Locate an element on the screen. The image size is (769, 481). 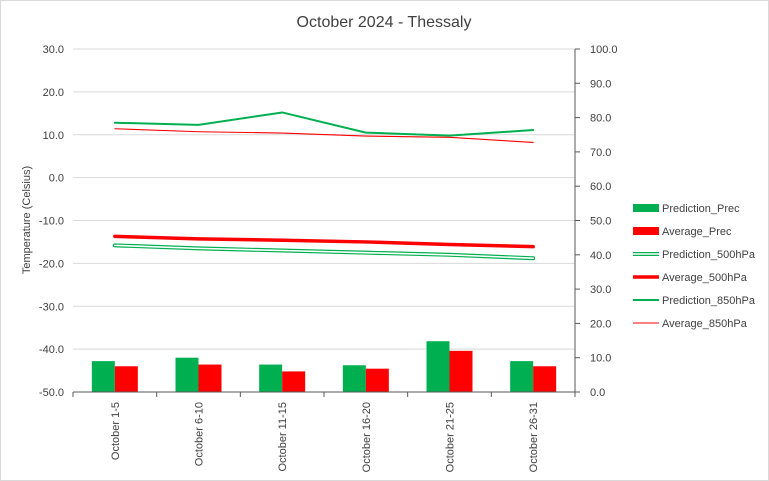
line-average-850hpa is located at coordinates (324, 136).